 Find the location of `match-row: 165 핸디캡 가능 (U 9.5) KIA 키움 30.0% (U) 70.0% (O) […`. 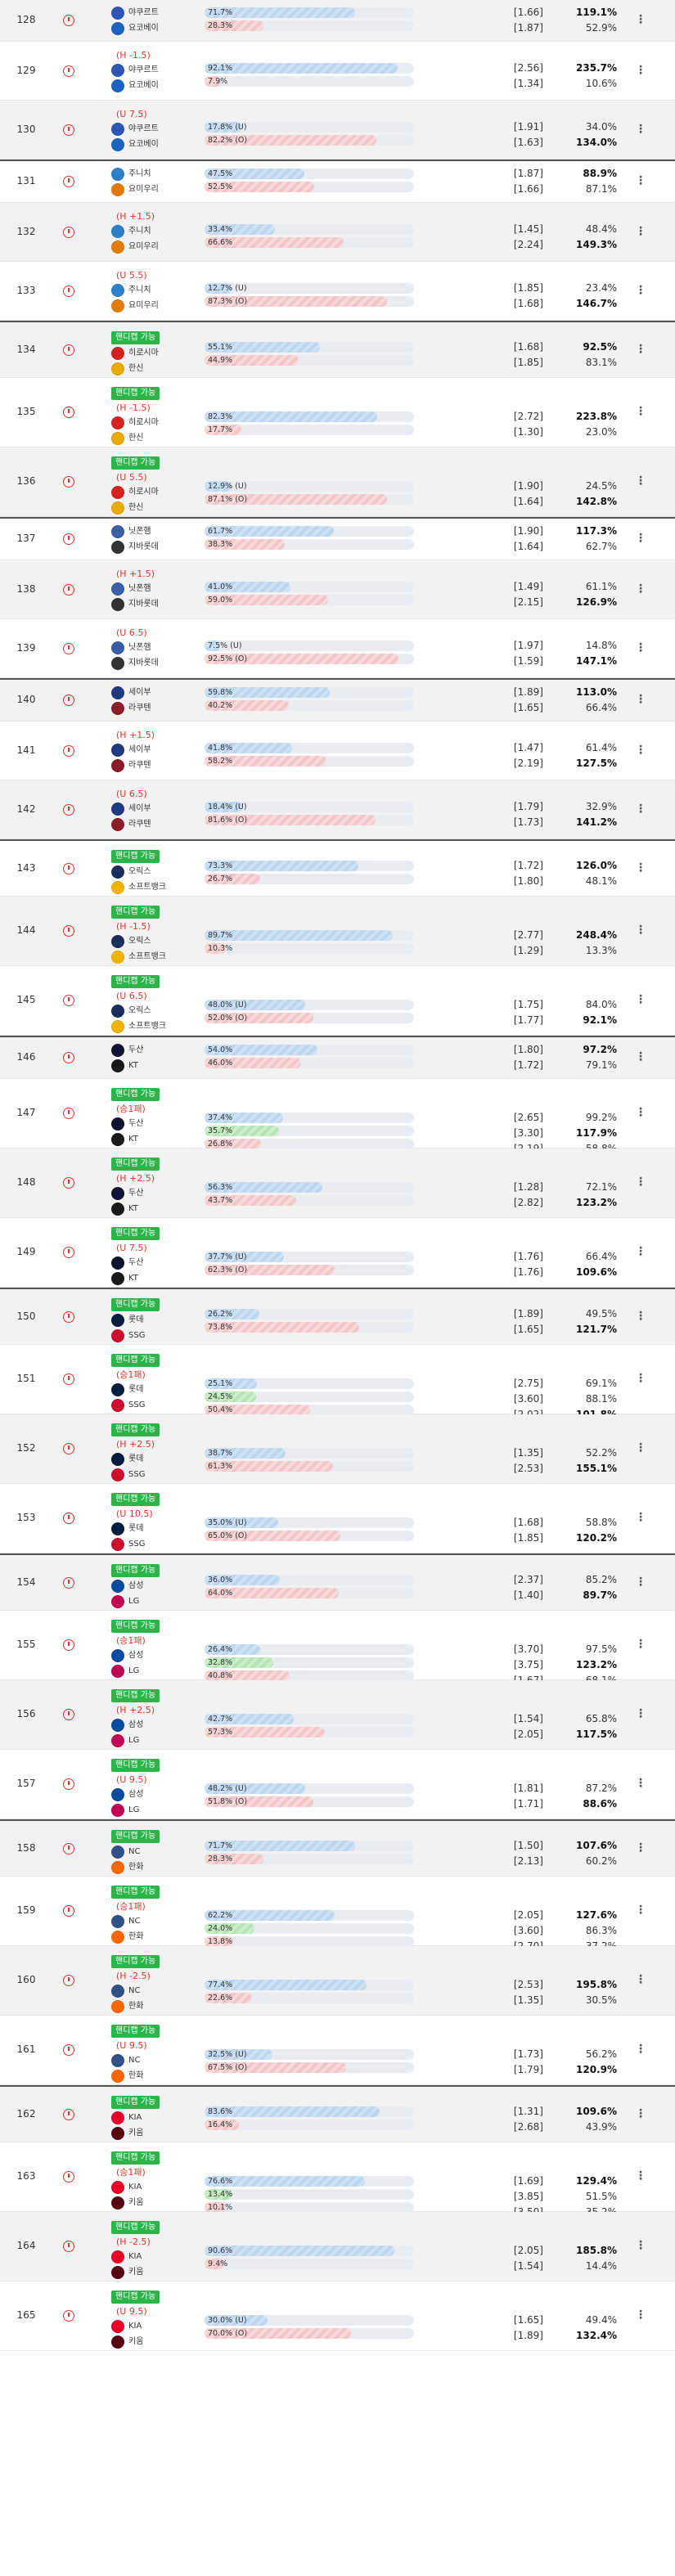

match-row: 165 핸디캡 가능 (U 9.5) KIA 키움 30.0% (U) 70.0% (O) [… is located at coordinates (338, 2317).